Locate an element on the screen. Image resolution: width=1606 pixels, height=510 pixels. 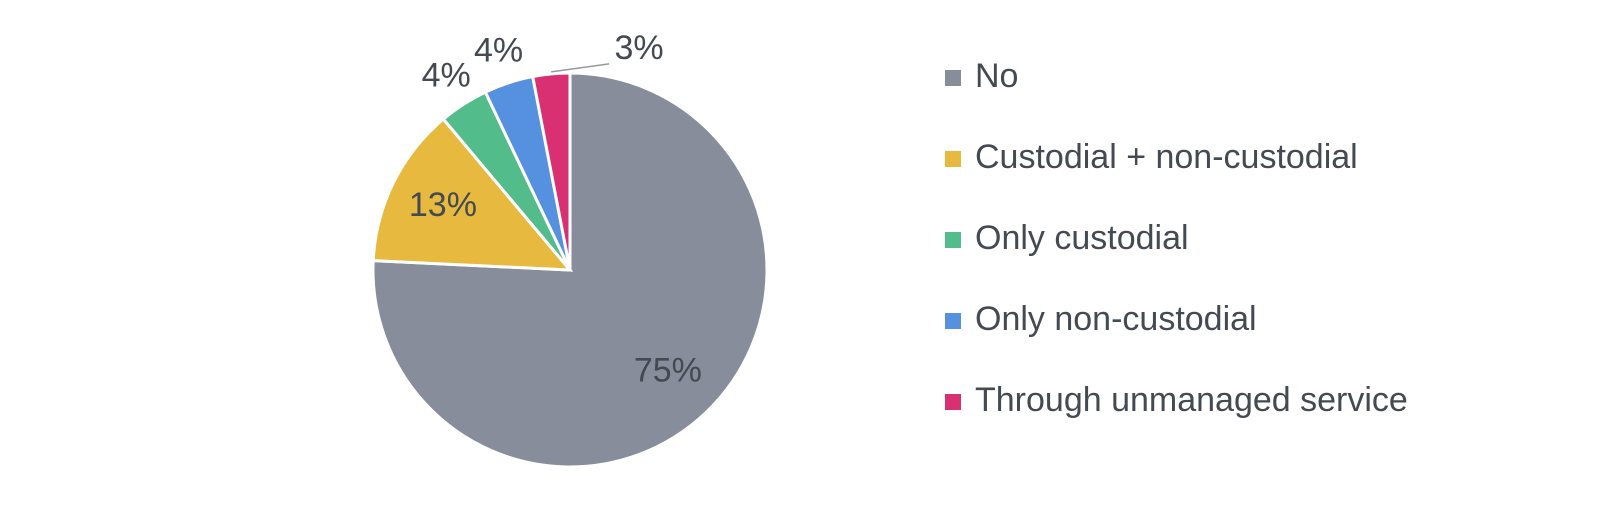
legend-label: Through unmanaged service is located at coordinates (1191, 400).